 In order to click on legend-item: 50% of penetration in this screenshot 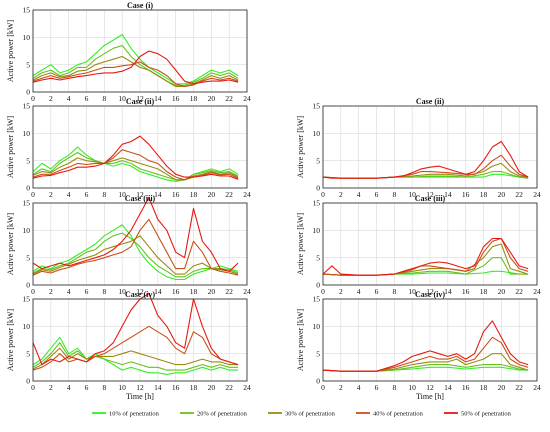, I will do `click(478, 413)`.